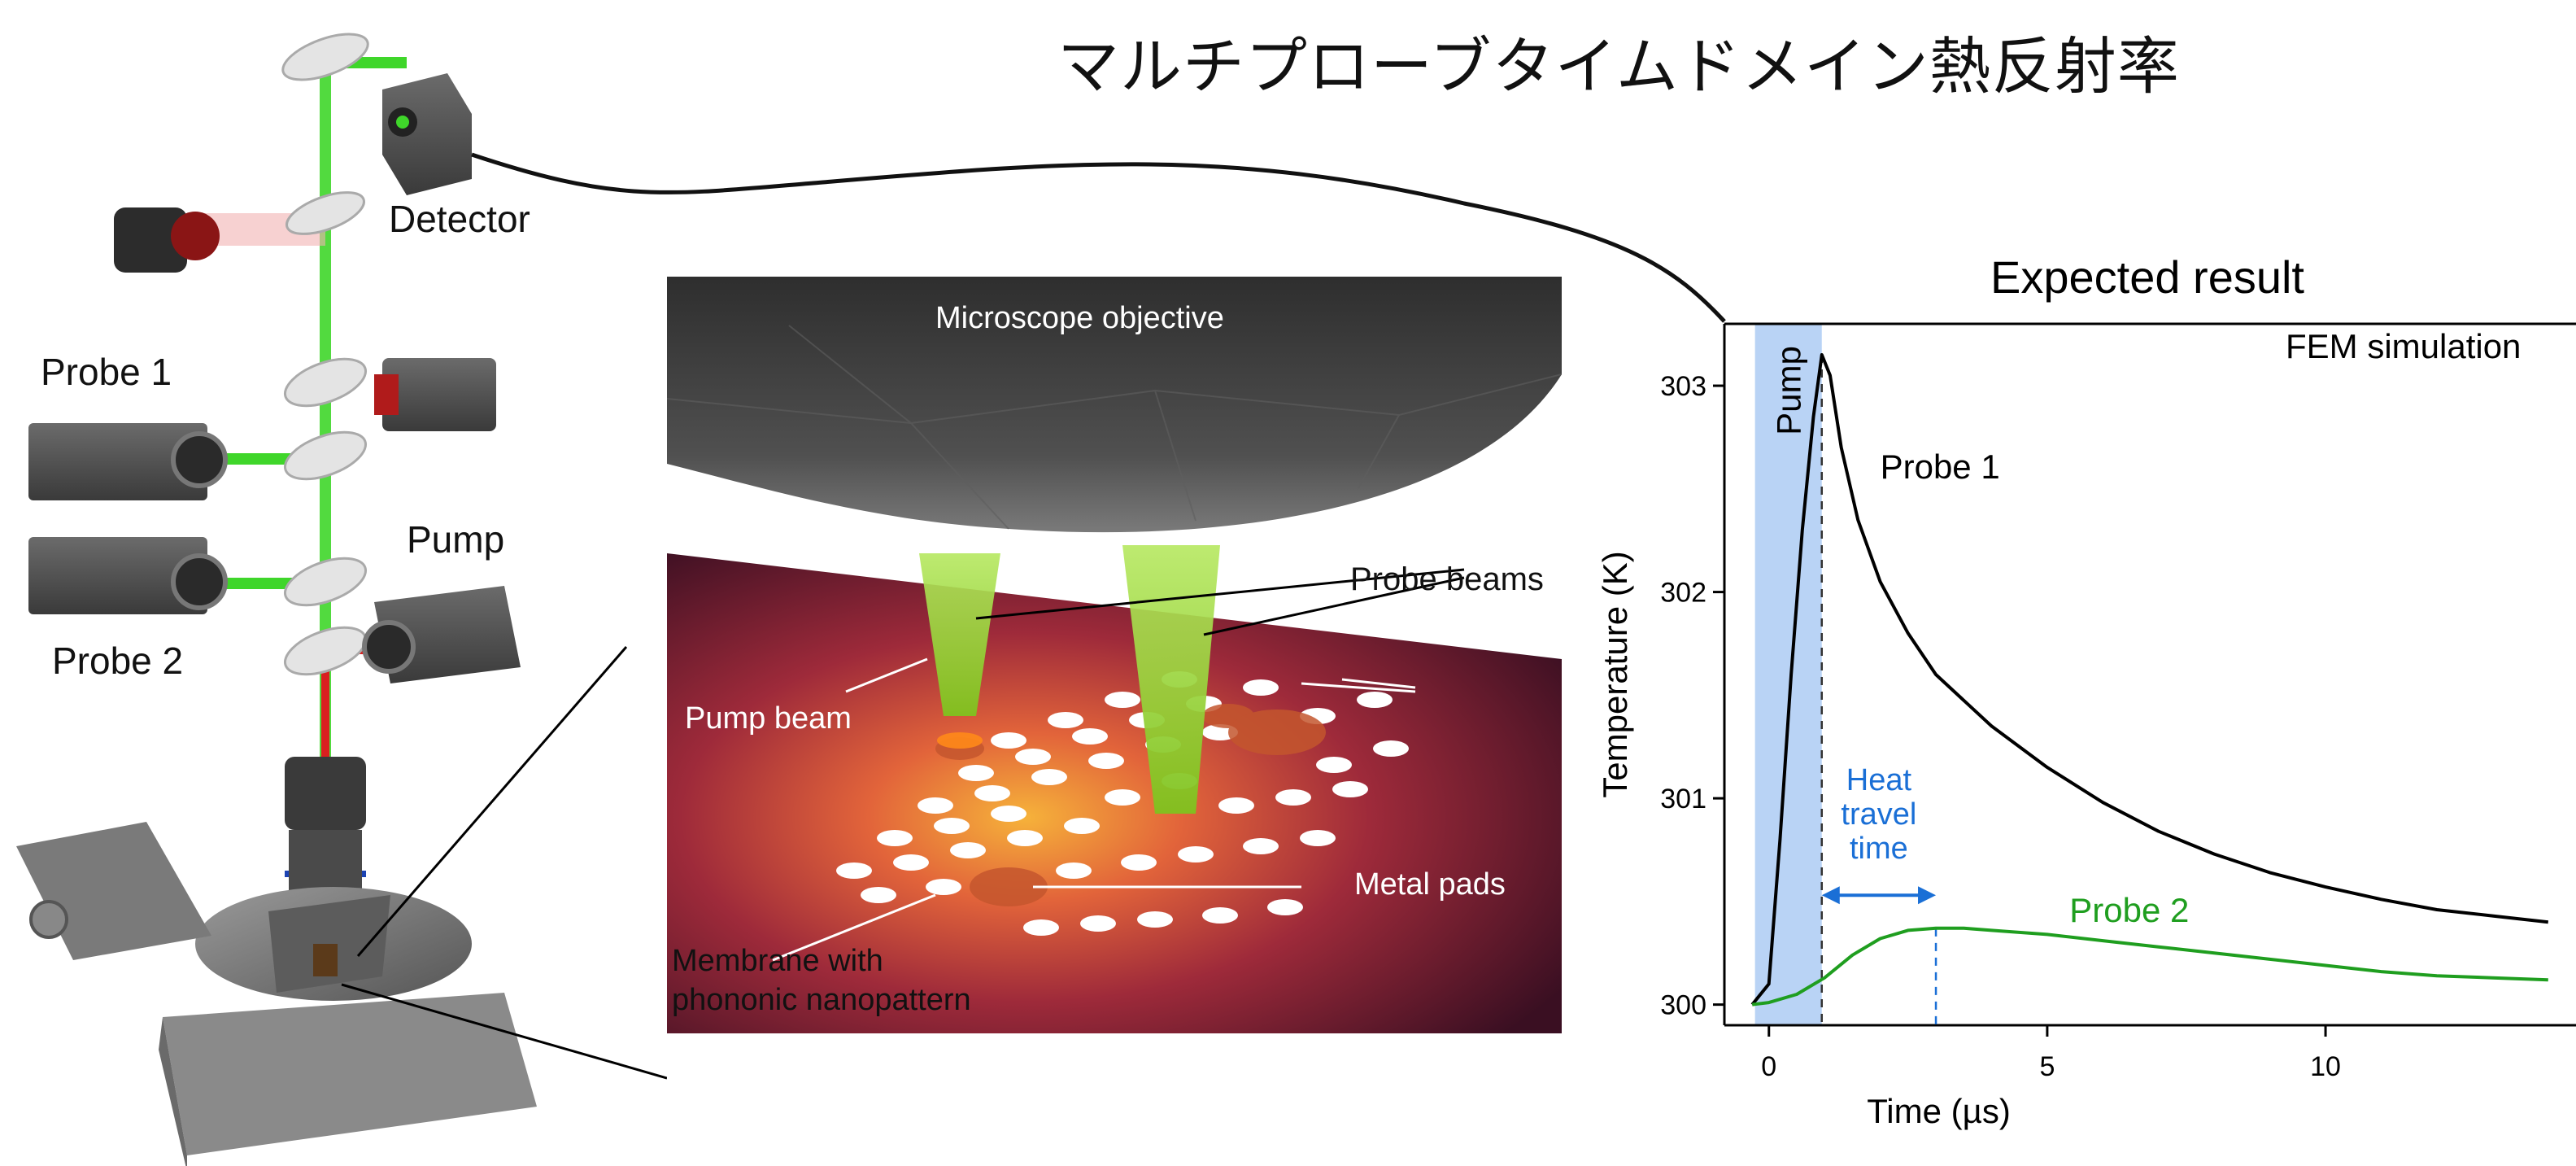 The width and height of the screenshot is (2576, 1166). I want to click on zoom-line-top, so click(492, 801).